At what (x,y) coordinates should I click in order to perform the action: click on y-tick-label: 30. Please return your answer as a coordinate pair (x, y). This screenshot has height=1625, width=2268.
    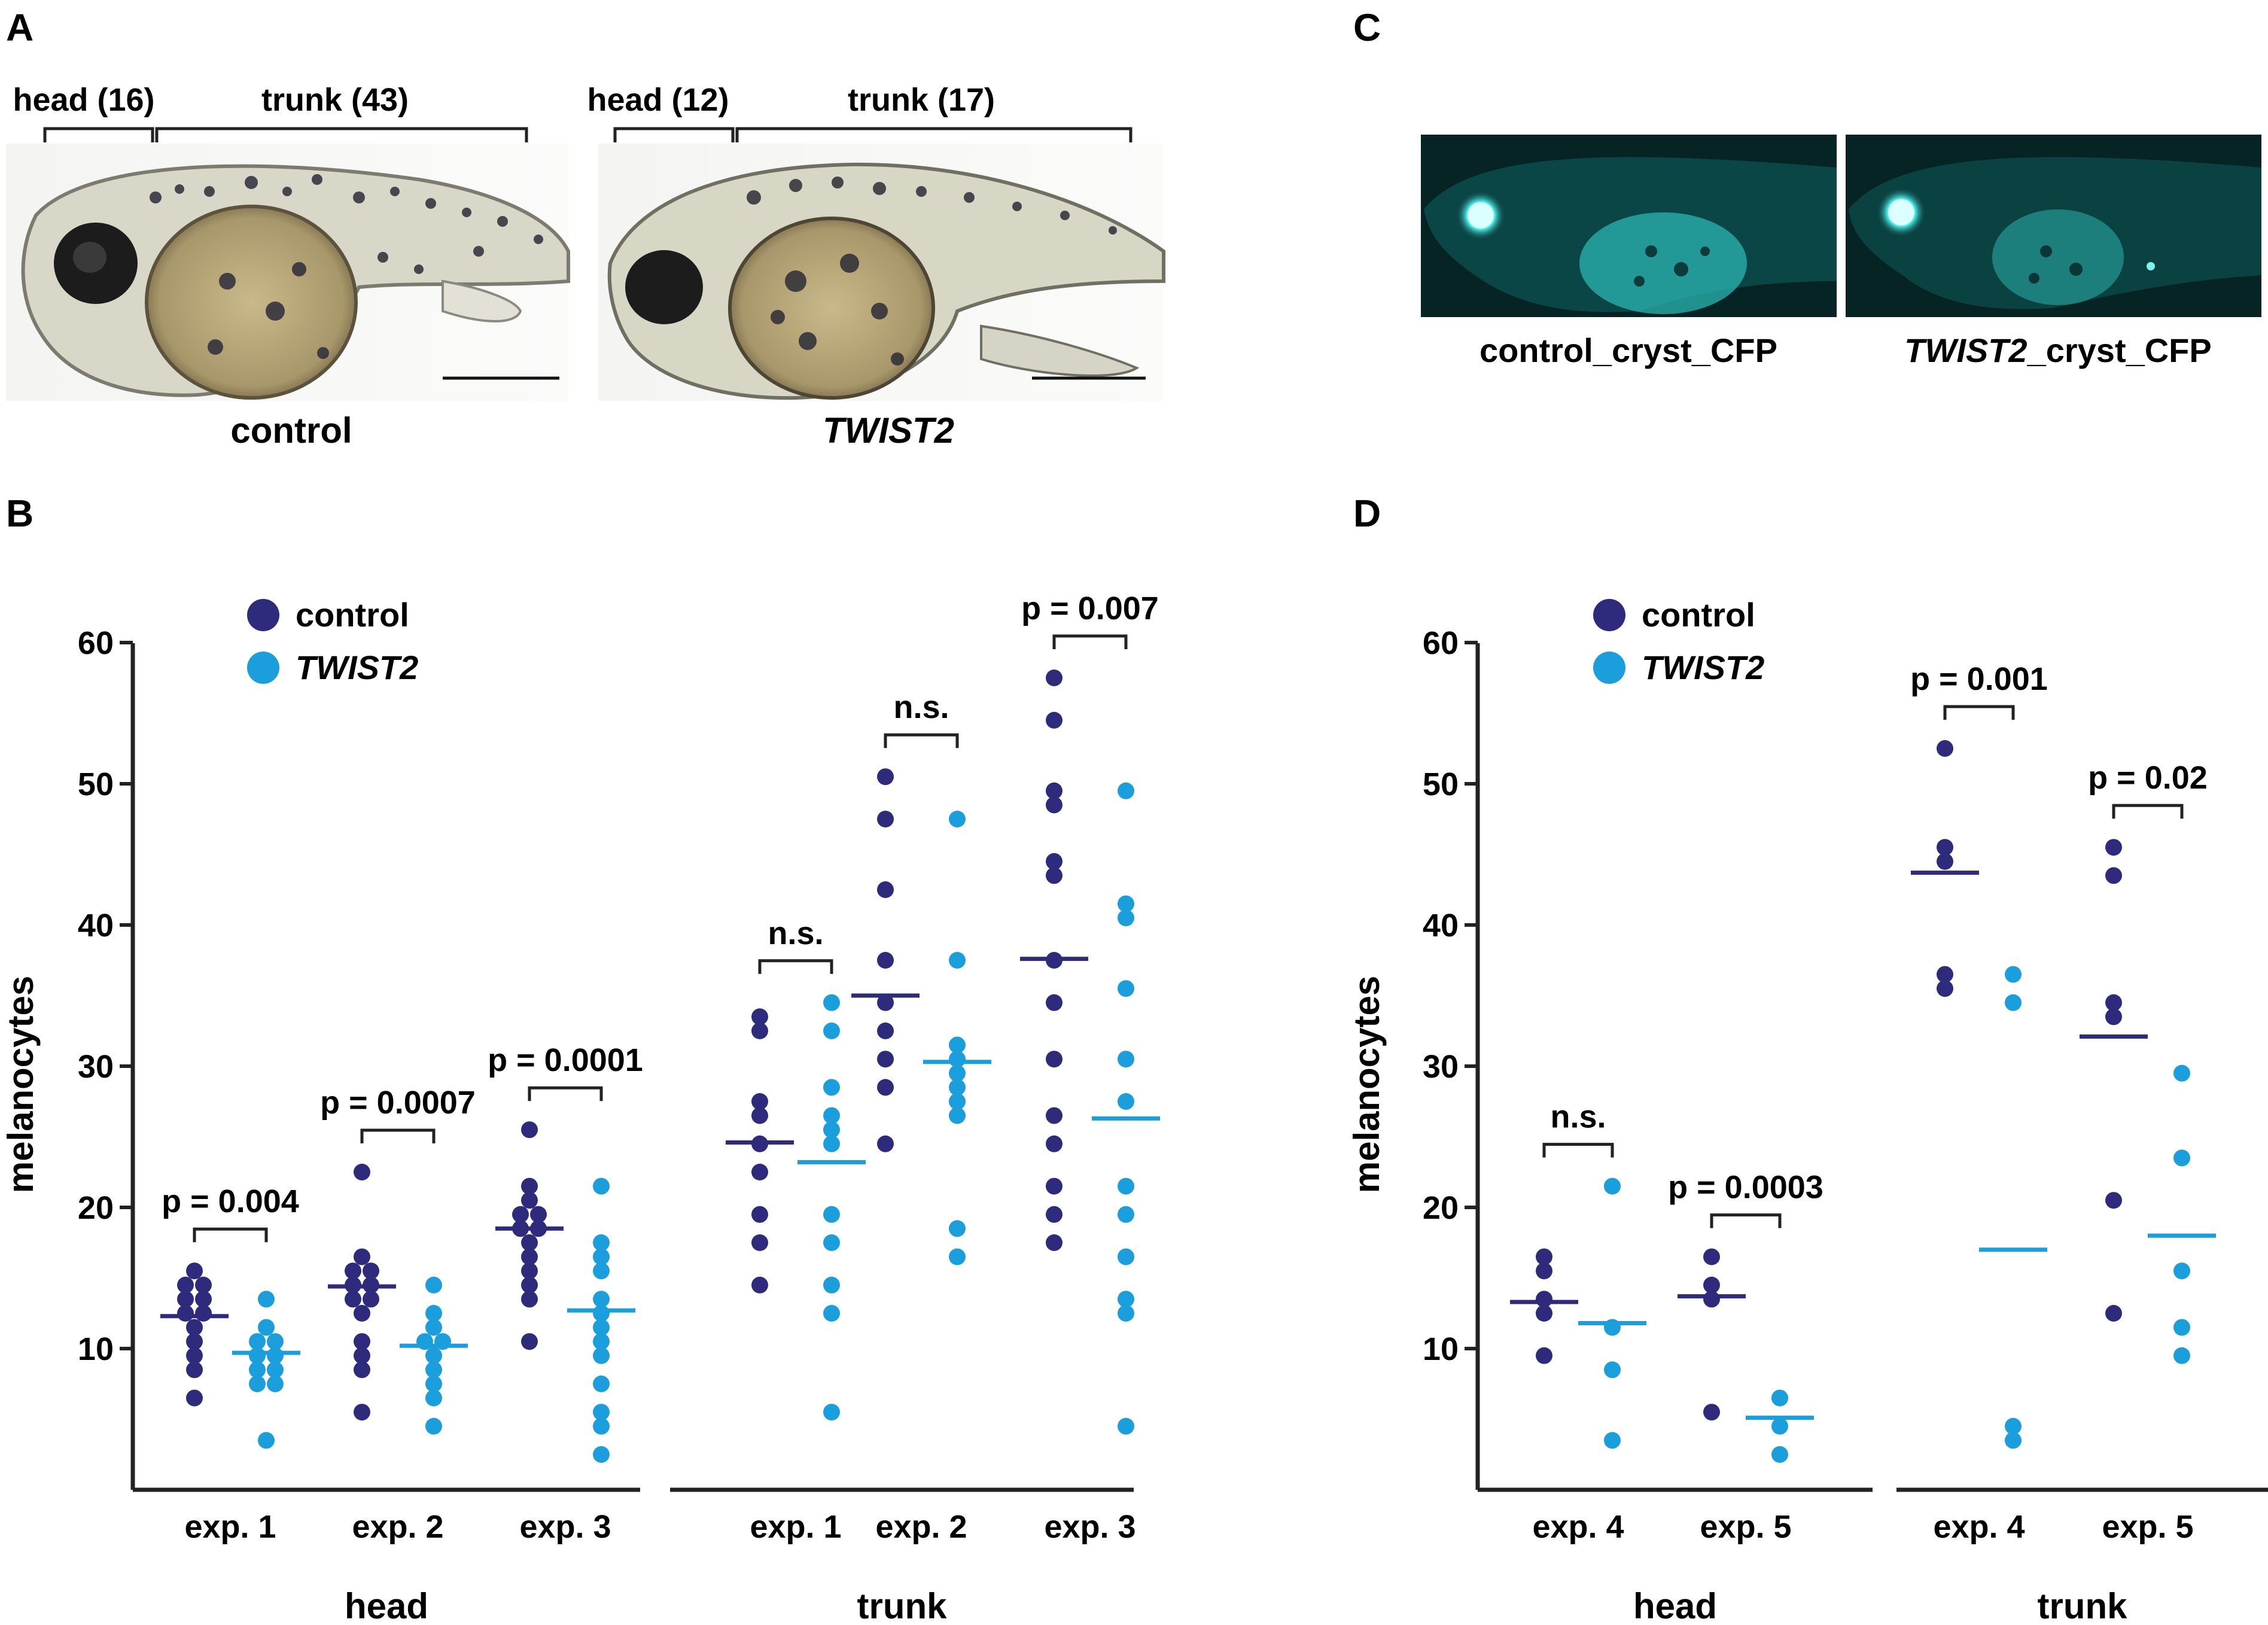
    Looking at the image, I should click on (96, 1067).